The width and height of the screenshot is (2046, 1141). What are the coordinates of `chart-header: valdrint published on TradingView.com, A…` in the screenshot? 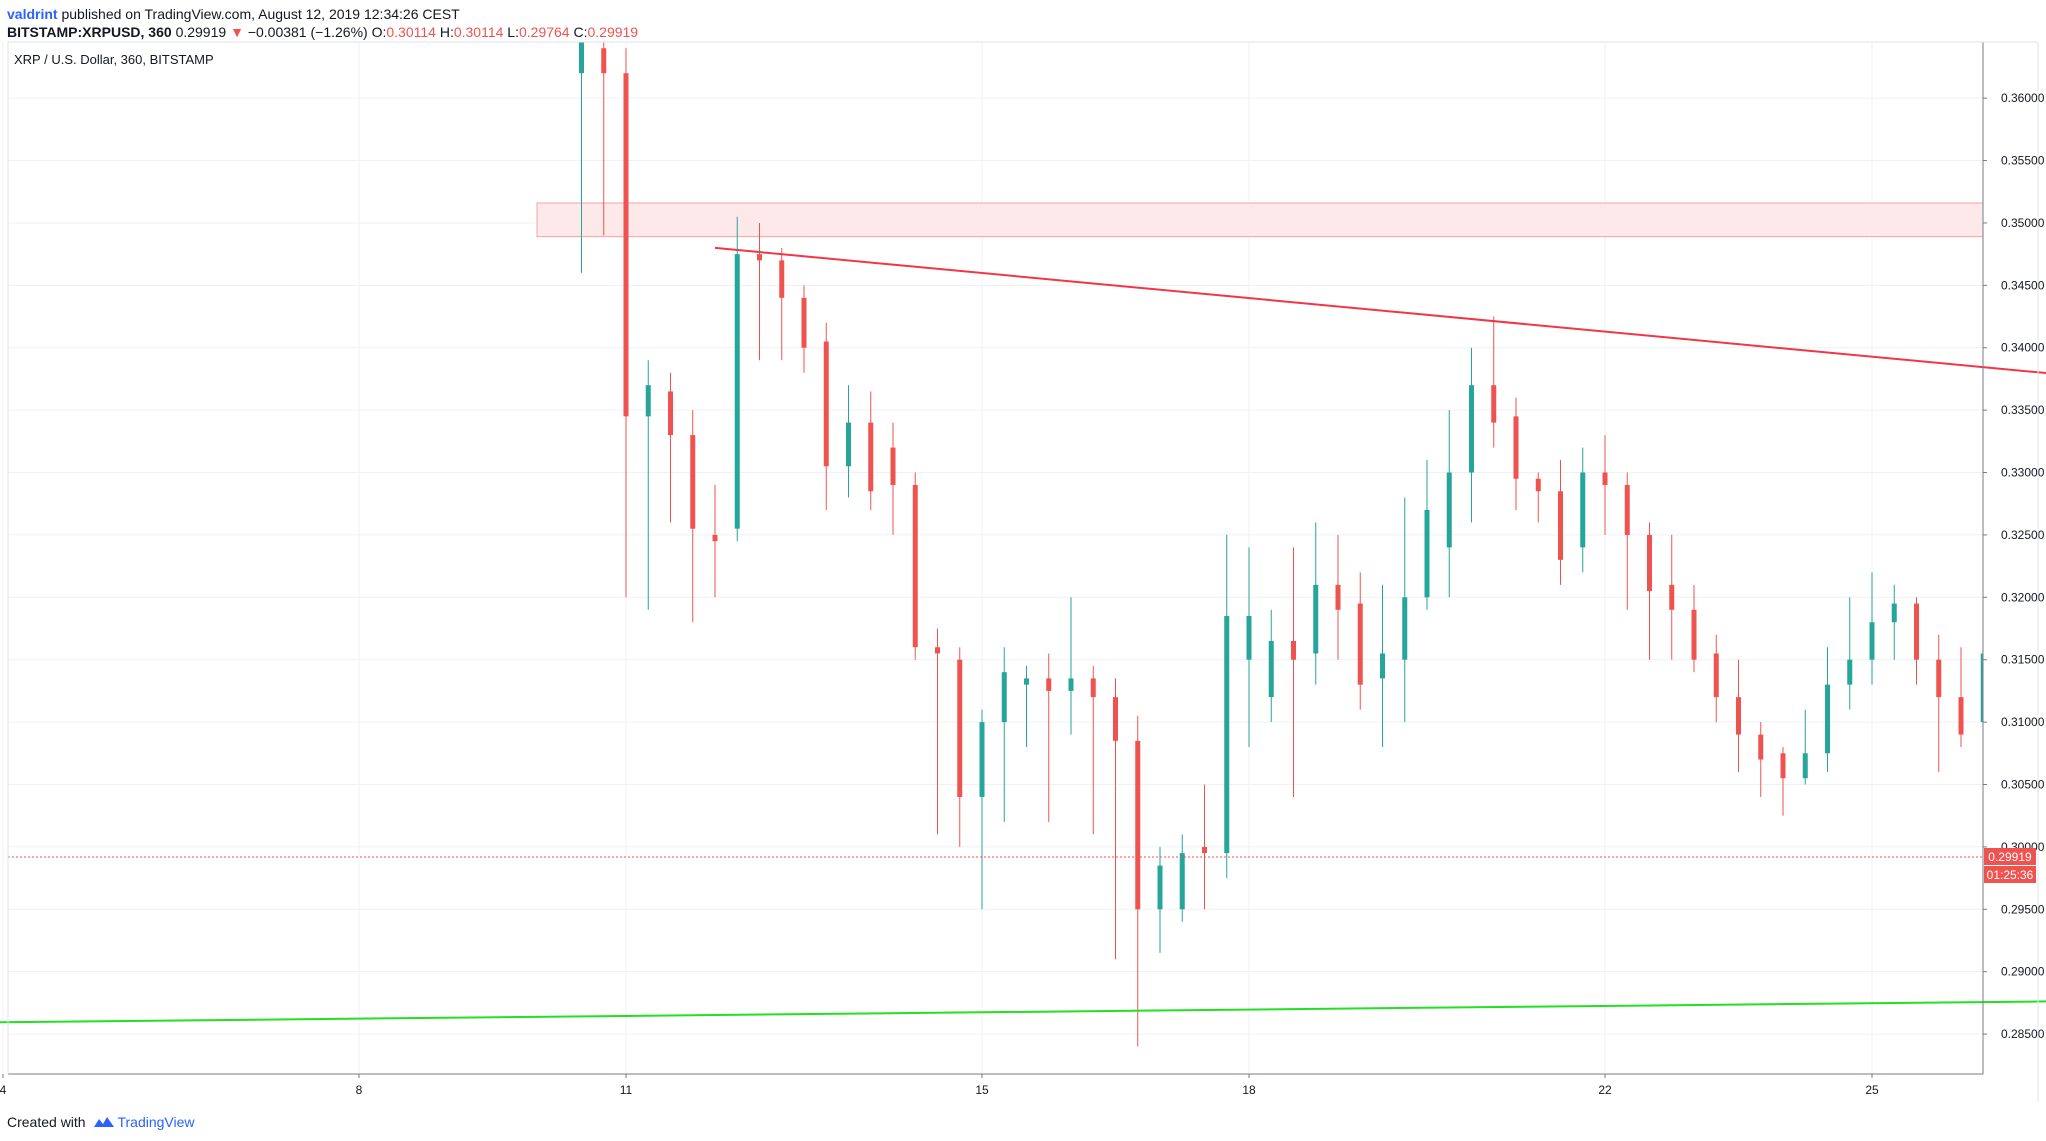 It's located at (1022, 29).